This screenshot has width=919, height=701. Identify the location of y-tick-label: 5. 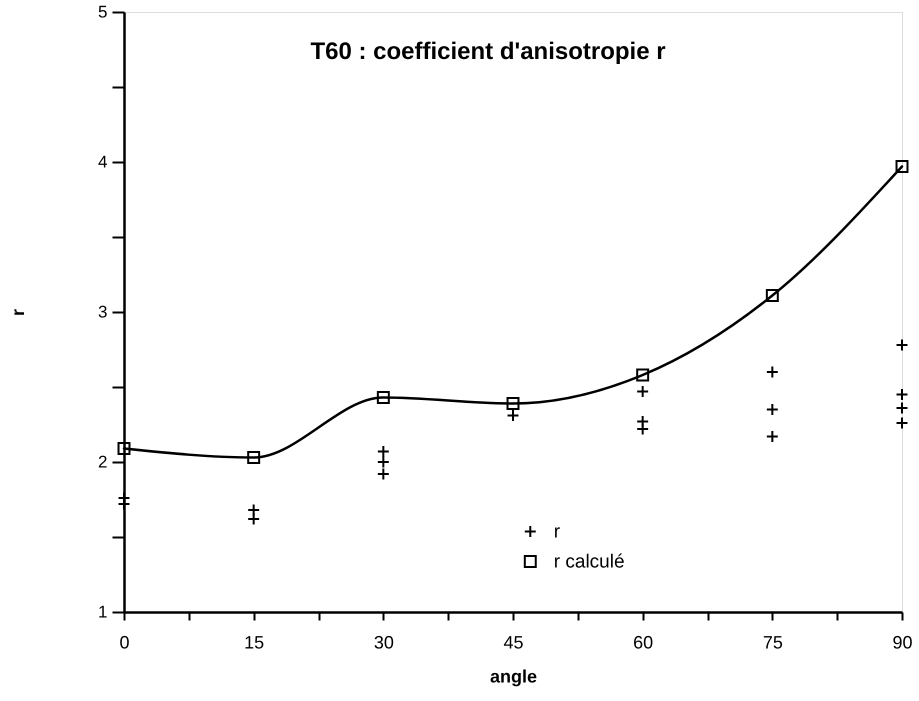
(103, 12).